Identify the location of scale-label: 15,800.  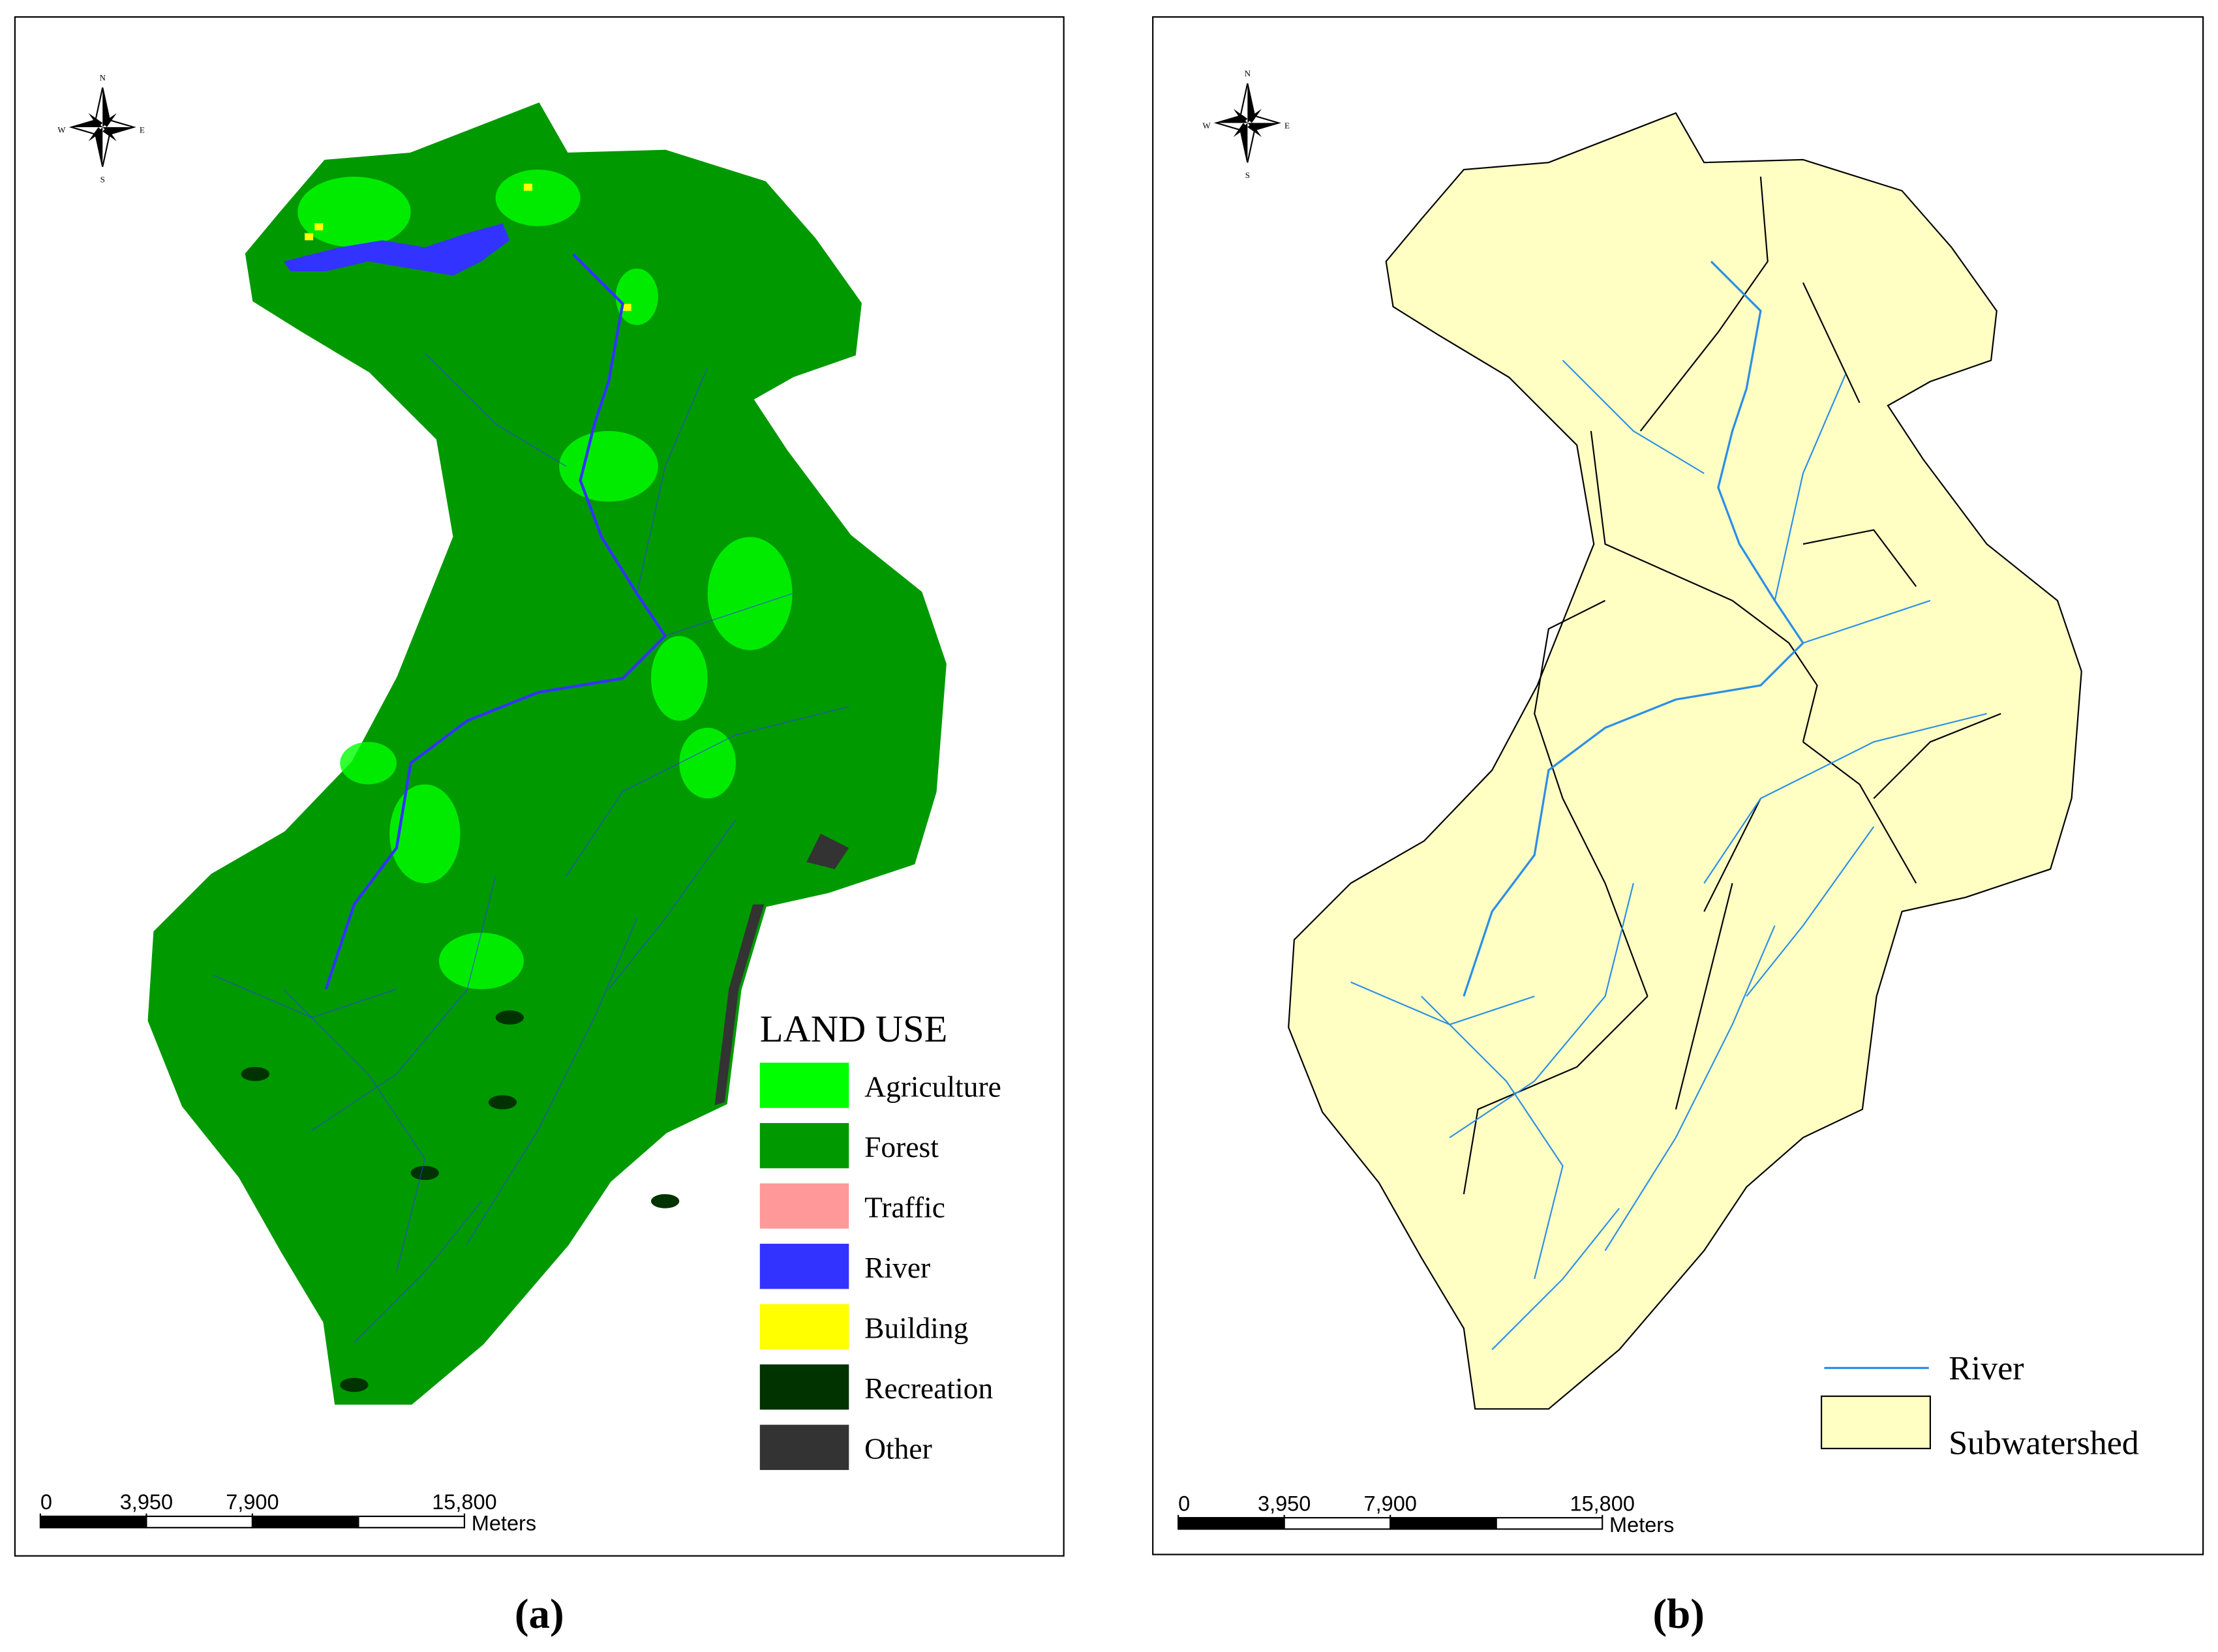
(1602, 1504).